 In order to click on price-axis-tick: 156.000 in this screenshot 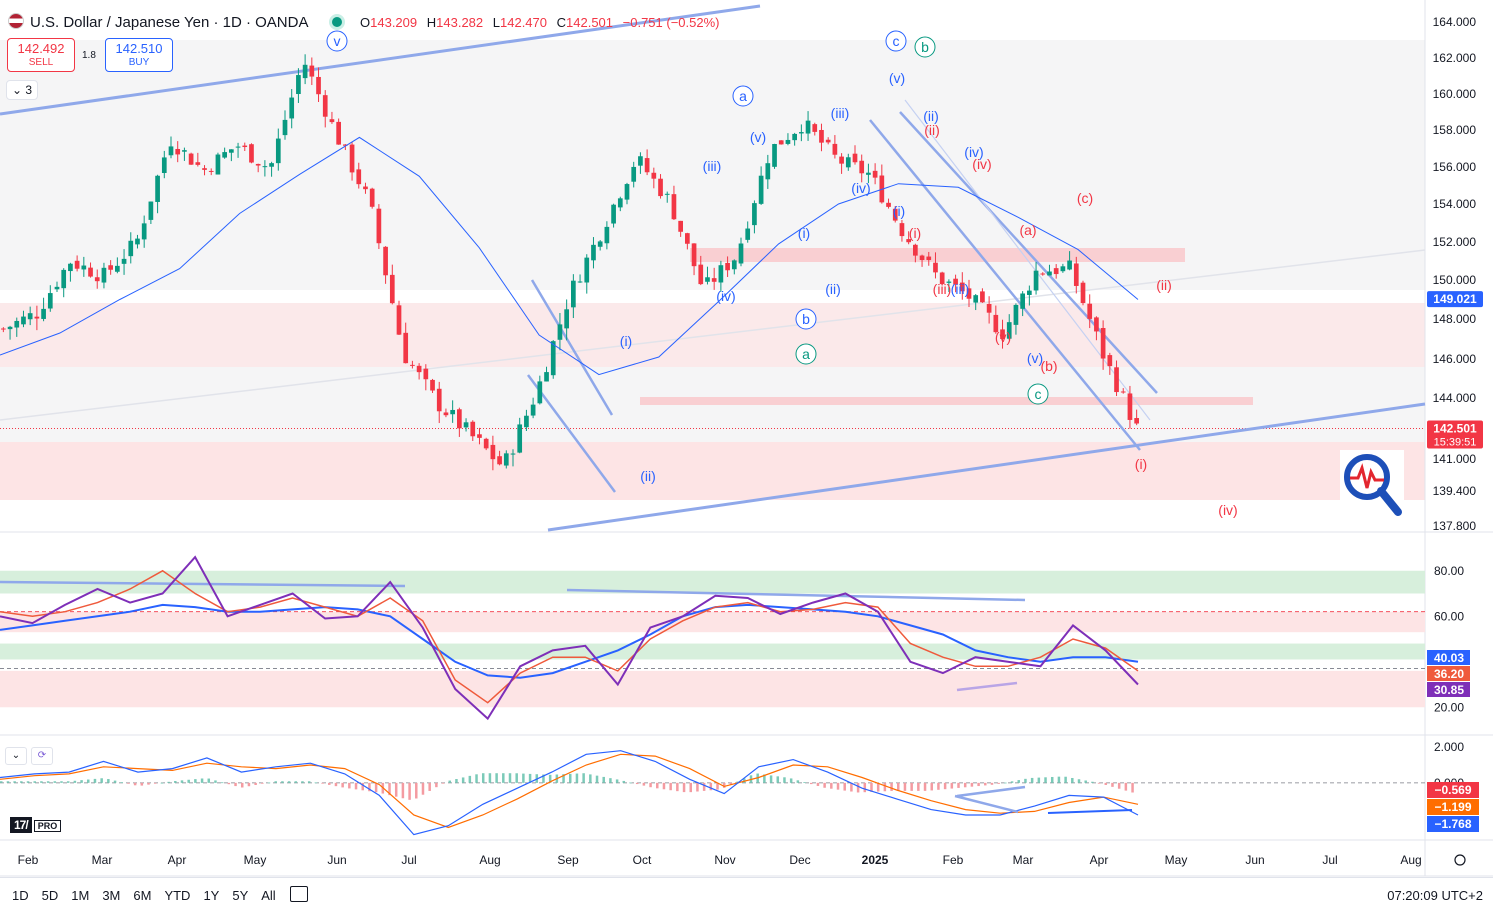, I will do `click(1455, 167)`.